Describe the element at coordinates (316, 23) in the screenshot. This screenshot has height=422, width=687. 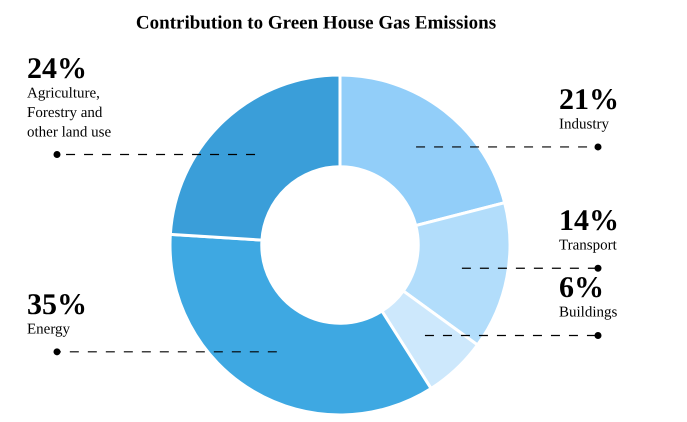
I see `chart-title: Contribution to Green House Gas Emissions` at that location.